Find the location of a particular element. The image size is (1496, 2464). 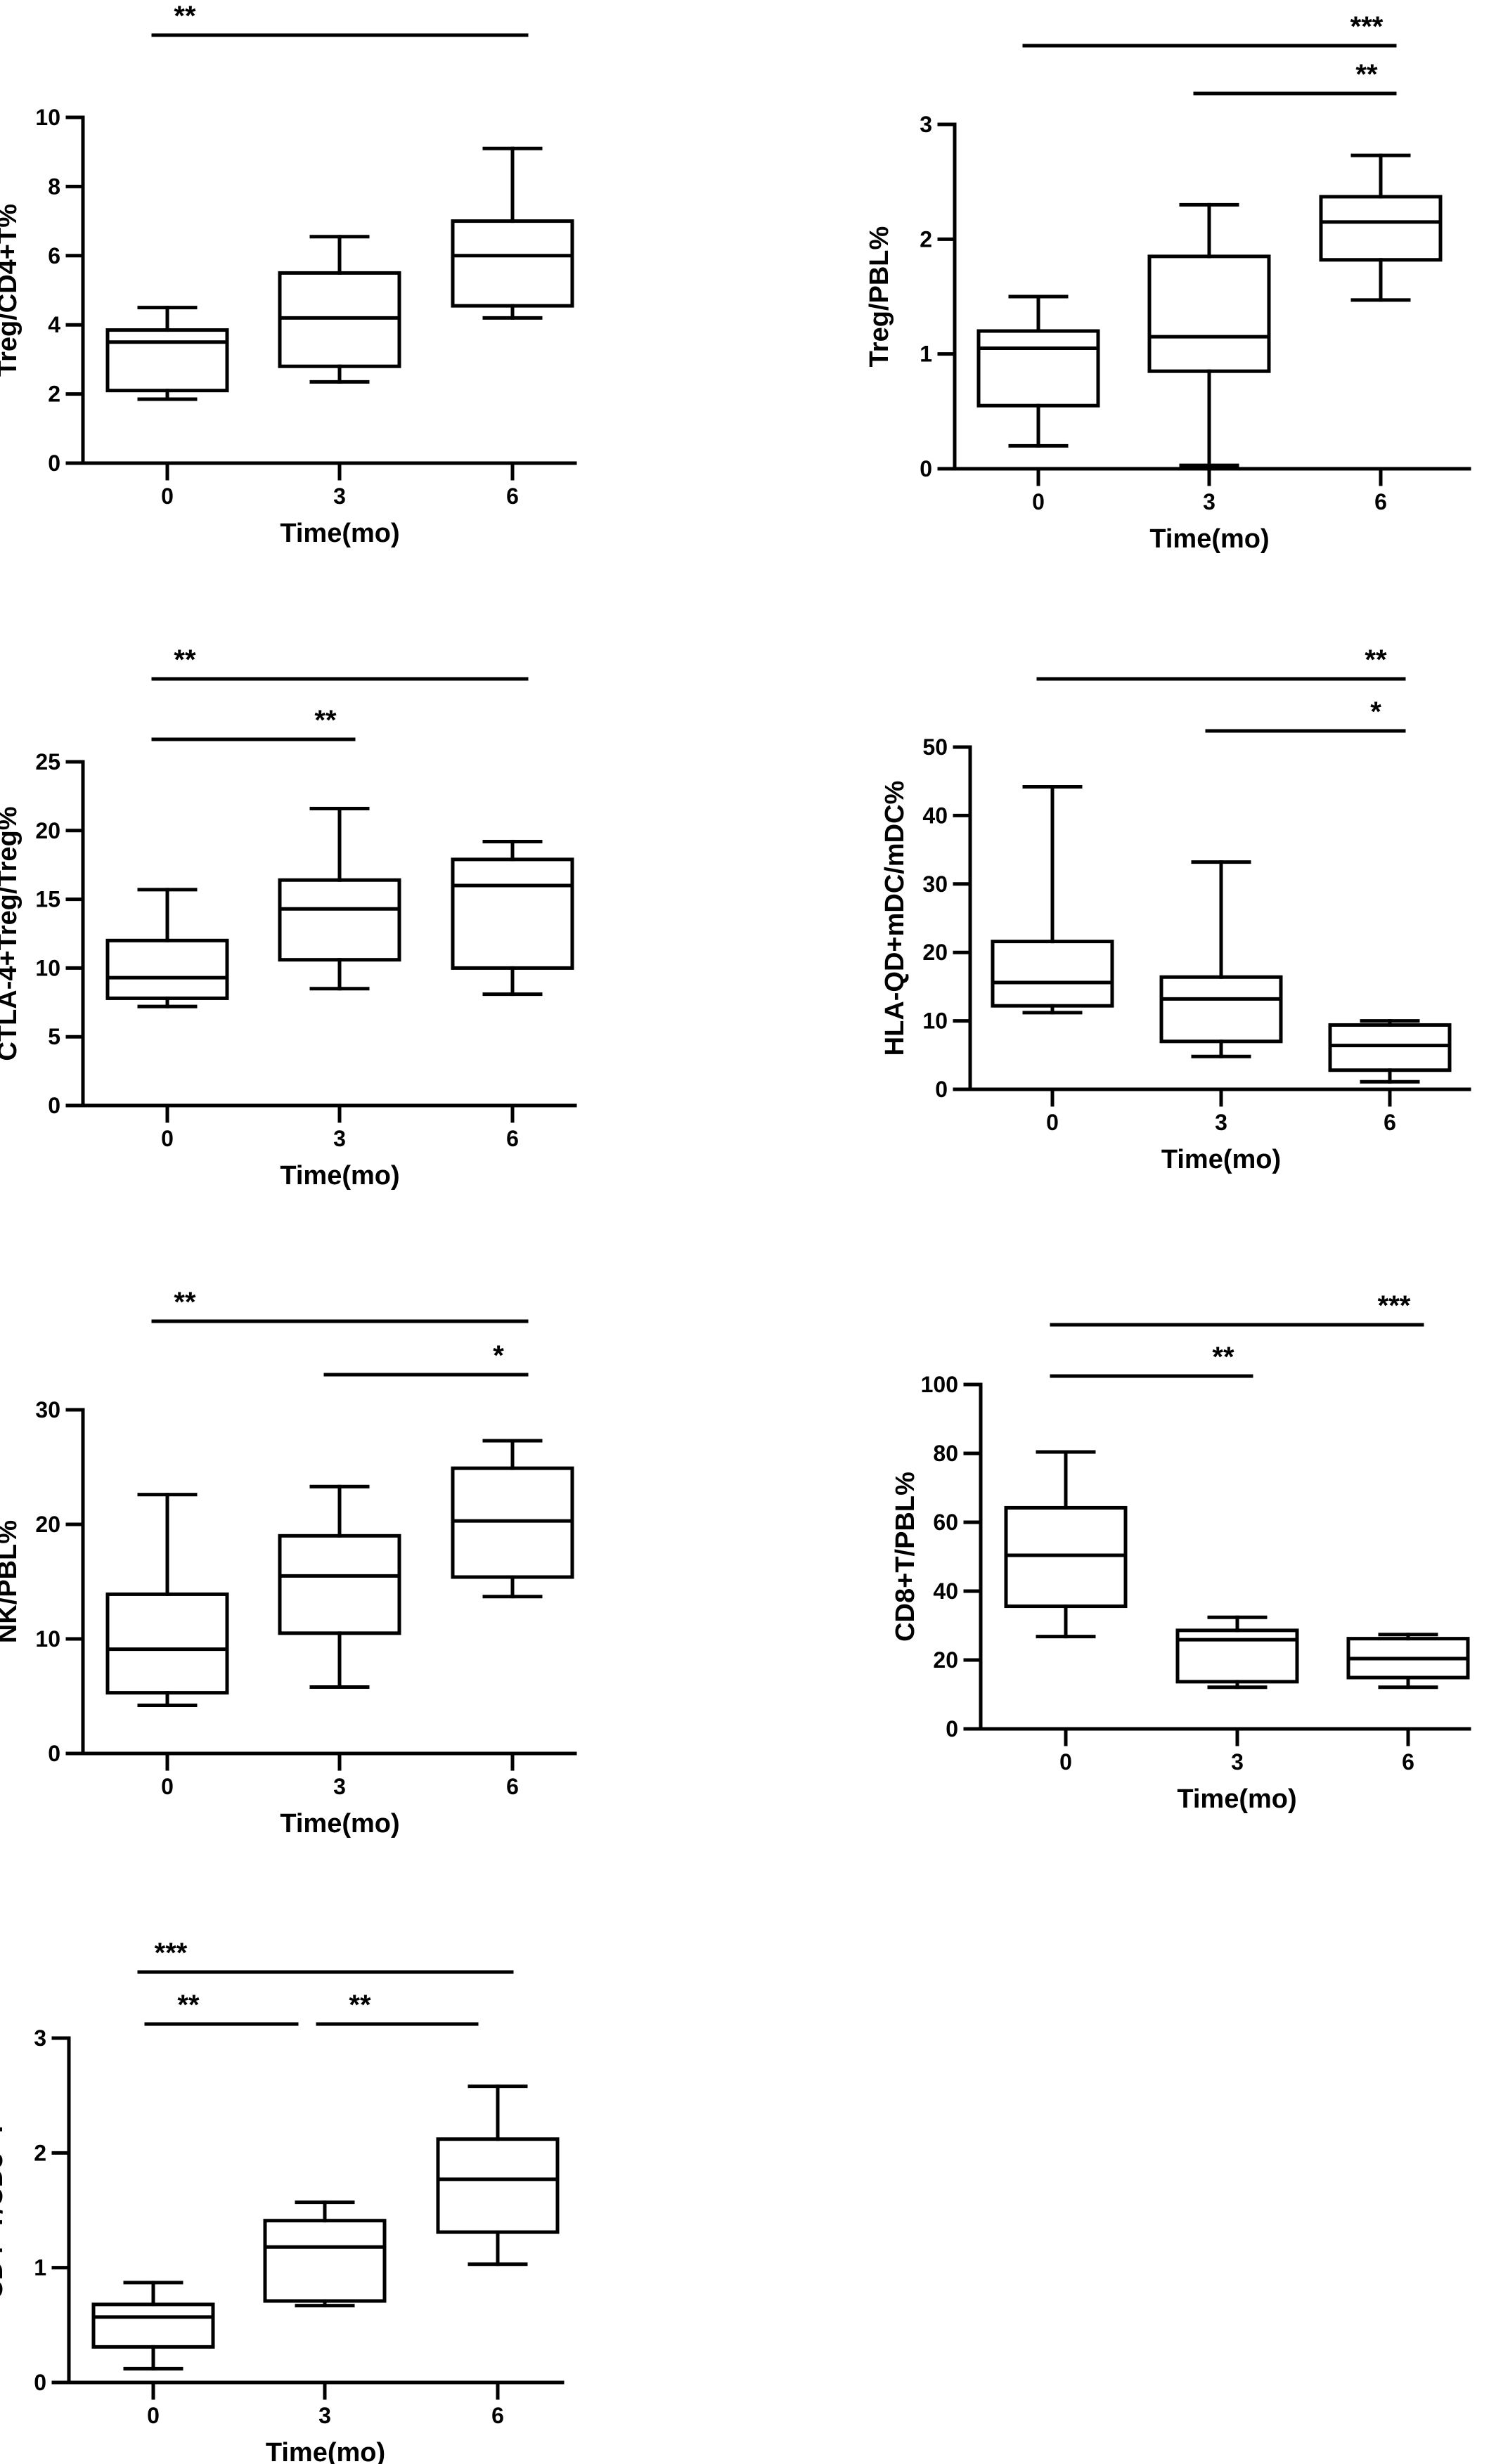

panel-1: 0 2 4 6 8 10 0 3 6 Time(mo) Treg/CD4+T% ** is located at coordinates (288, 275).